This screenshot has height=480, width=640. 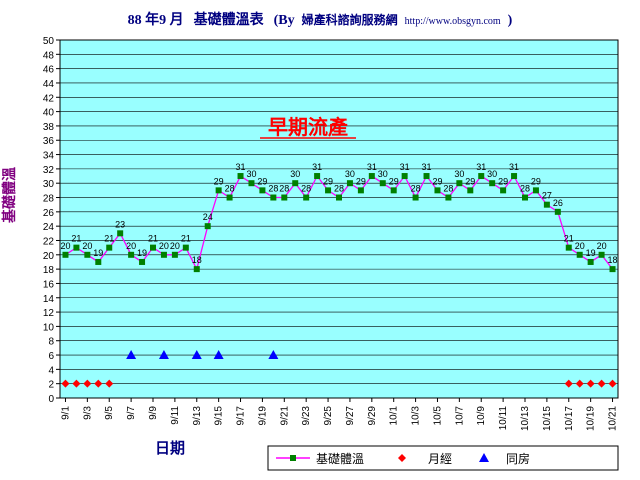 I want to click on x-tick-label: 10/5, so click(x=437, y=416).